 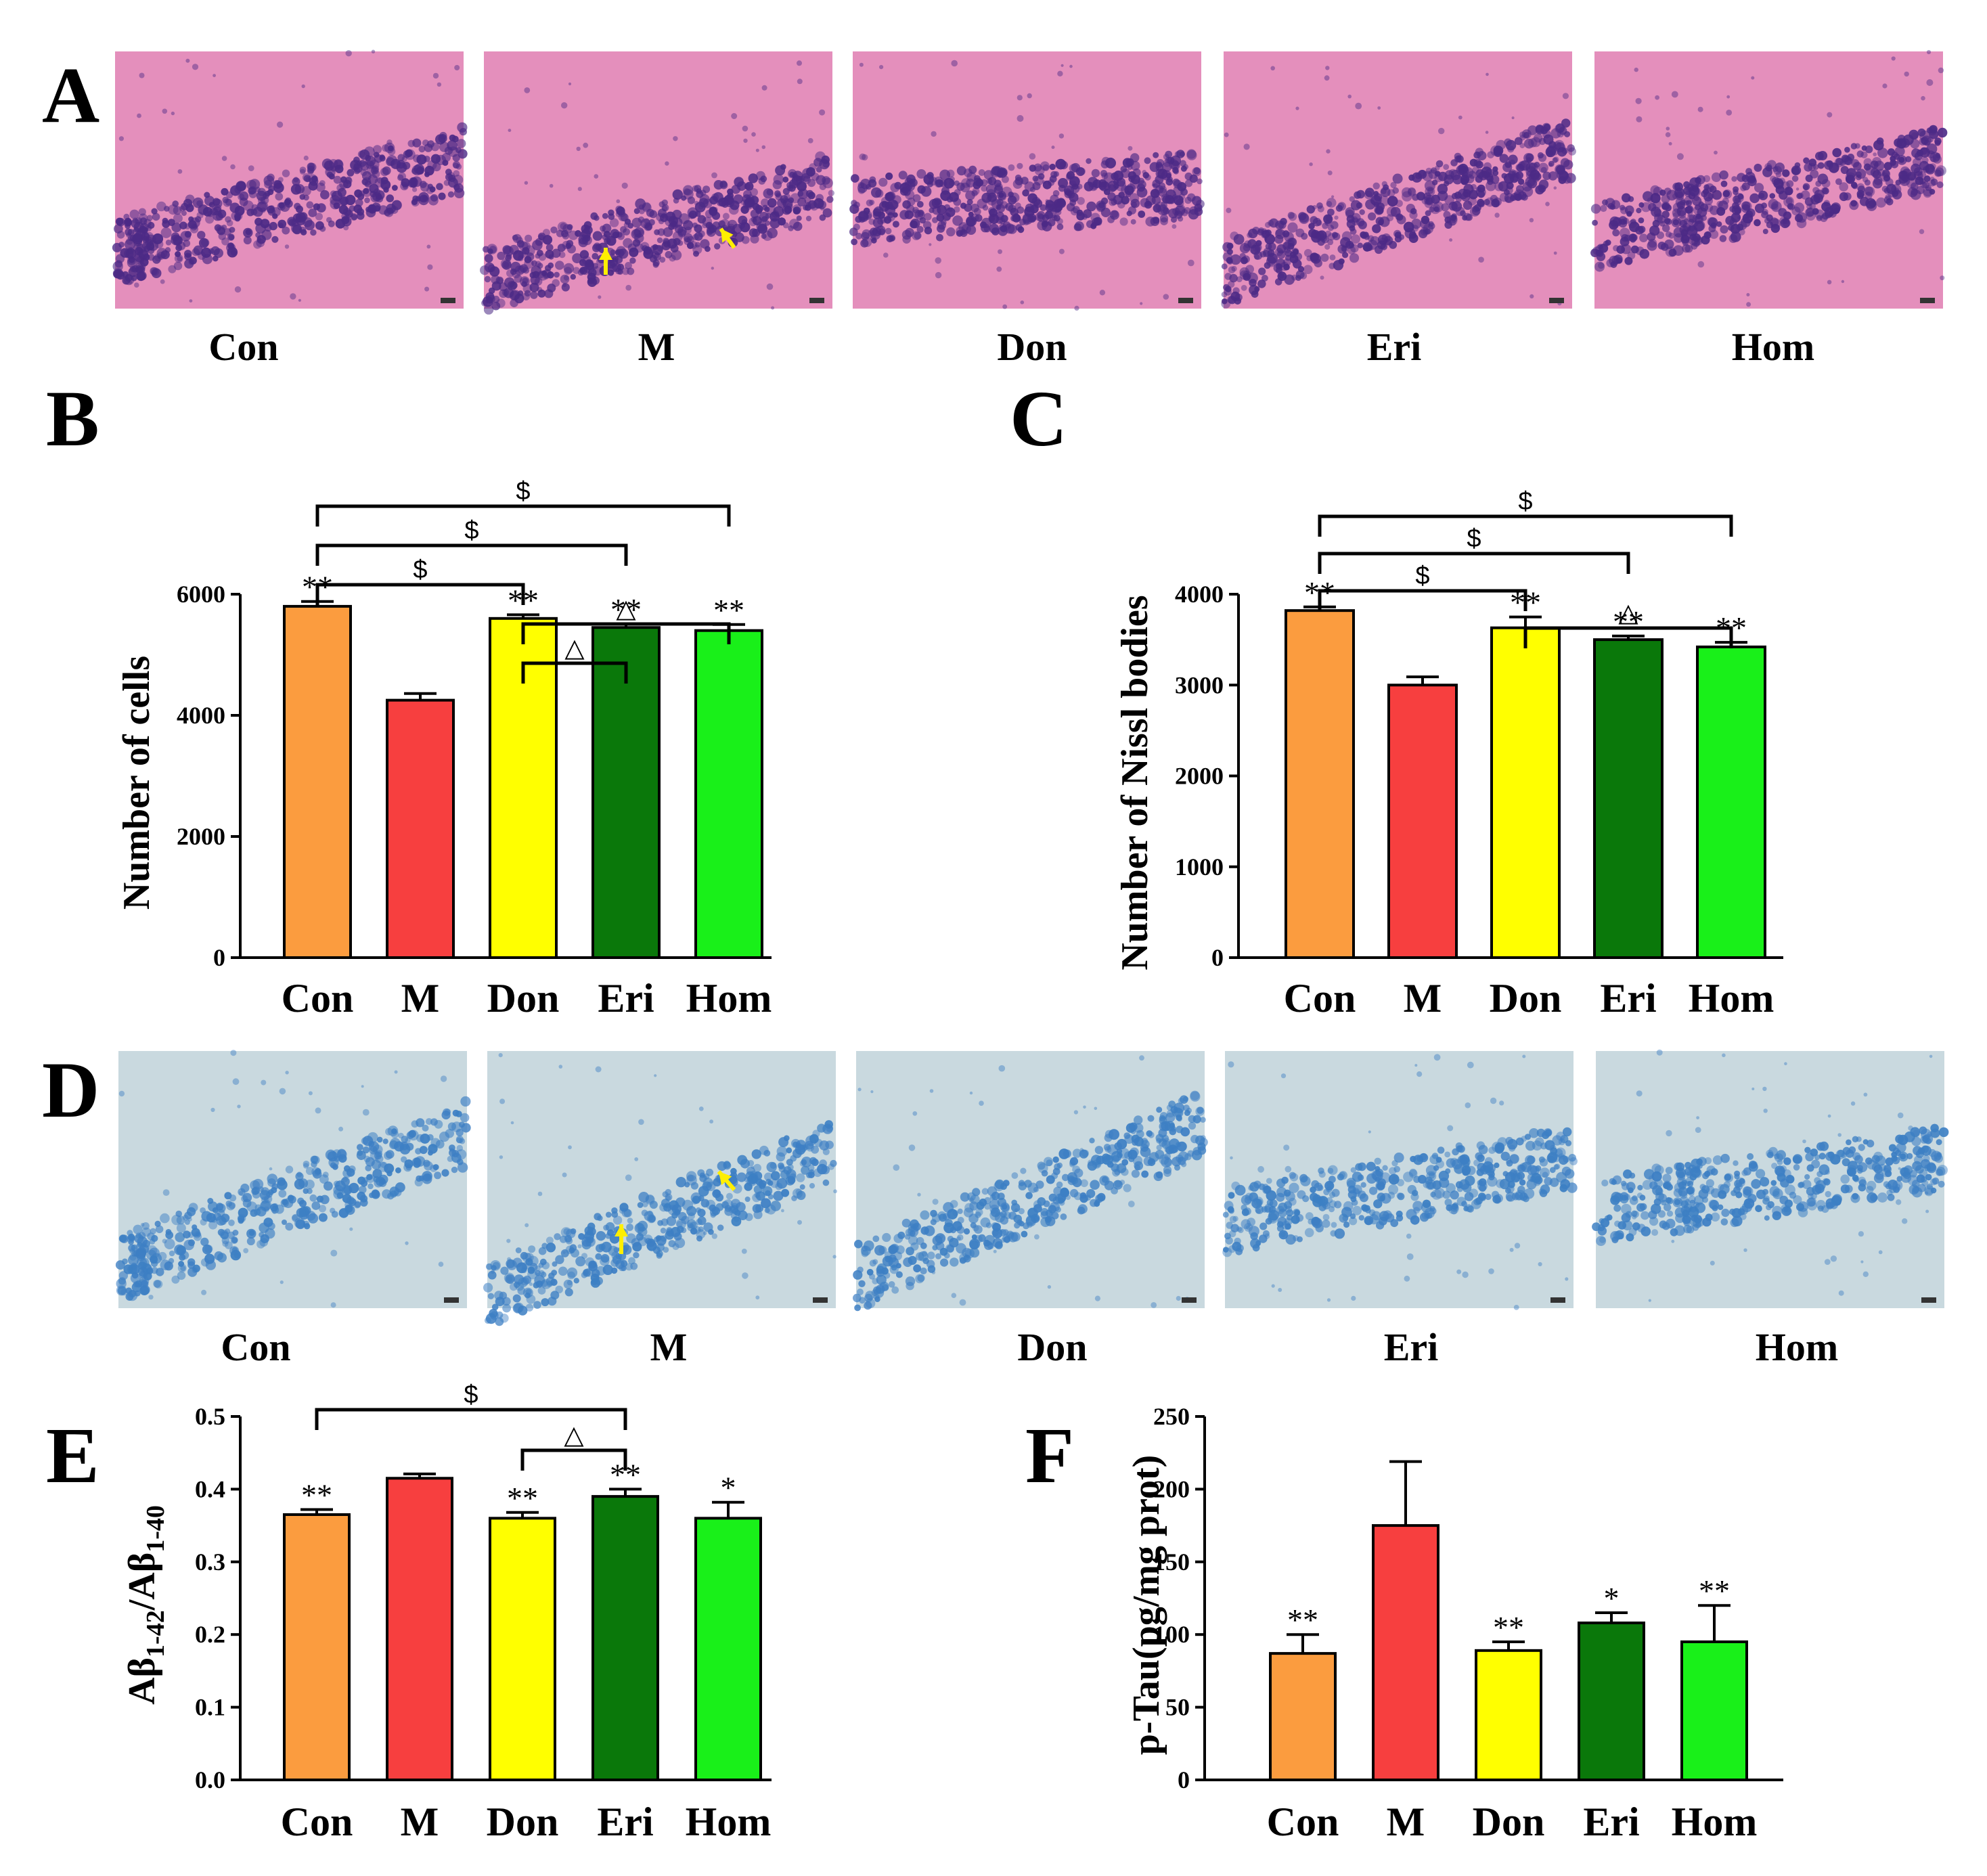 What do you see at coordinates (1400, 1210) in the screenshot?
I see `nissl-micrograph-eri: Eri` at bounding box center [1400, 1210].